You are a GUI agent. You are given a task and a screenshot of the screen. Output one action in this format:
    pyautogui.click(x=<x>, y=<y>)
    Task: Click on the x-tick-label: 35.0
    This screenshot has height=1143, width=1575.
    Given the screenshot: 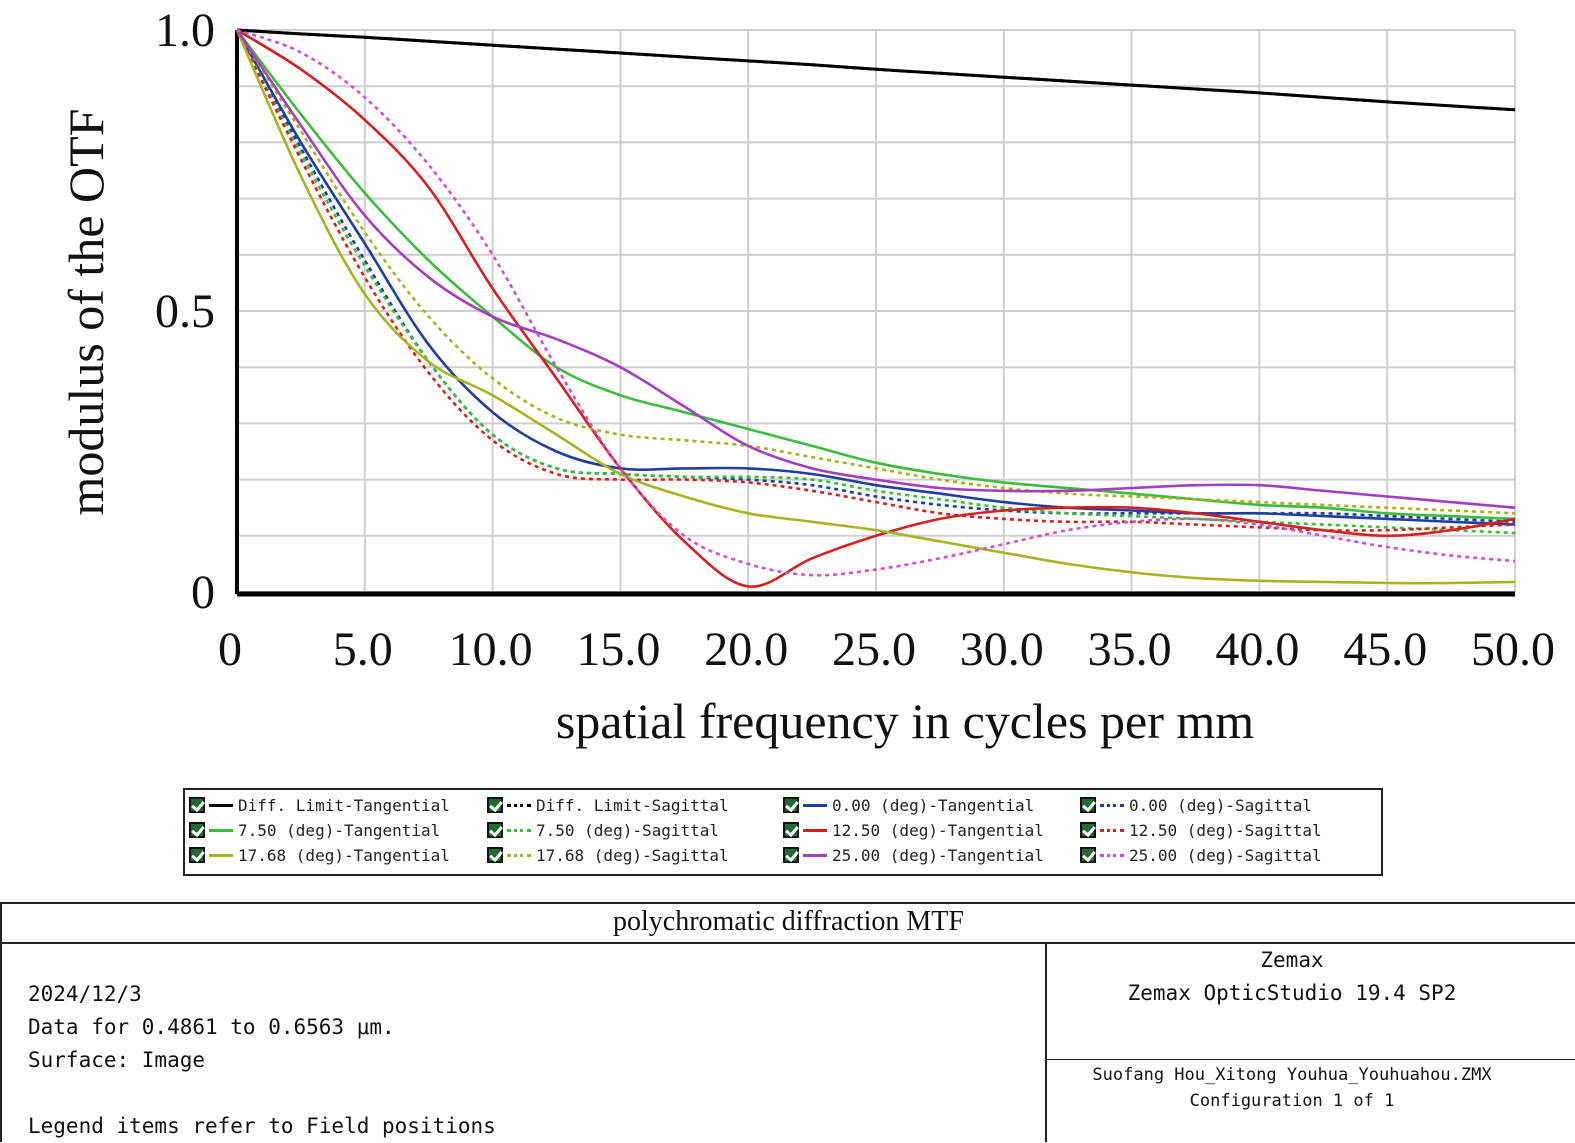 What is the action you would take?
    pyautogui.click(x=1130, y=649)
    